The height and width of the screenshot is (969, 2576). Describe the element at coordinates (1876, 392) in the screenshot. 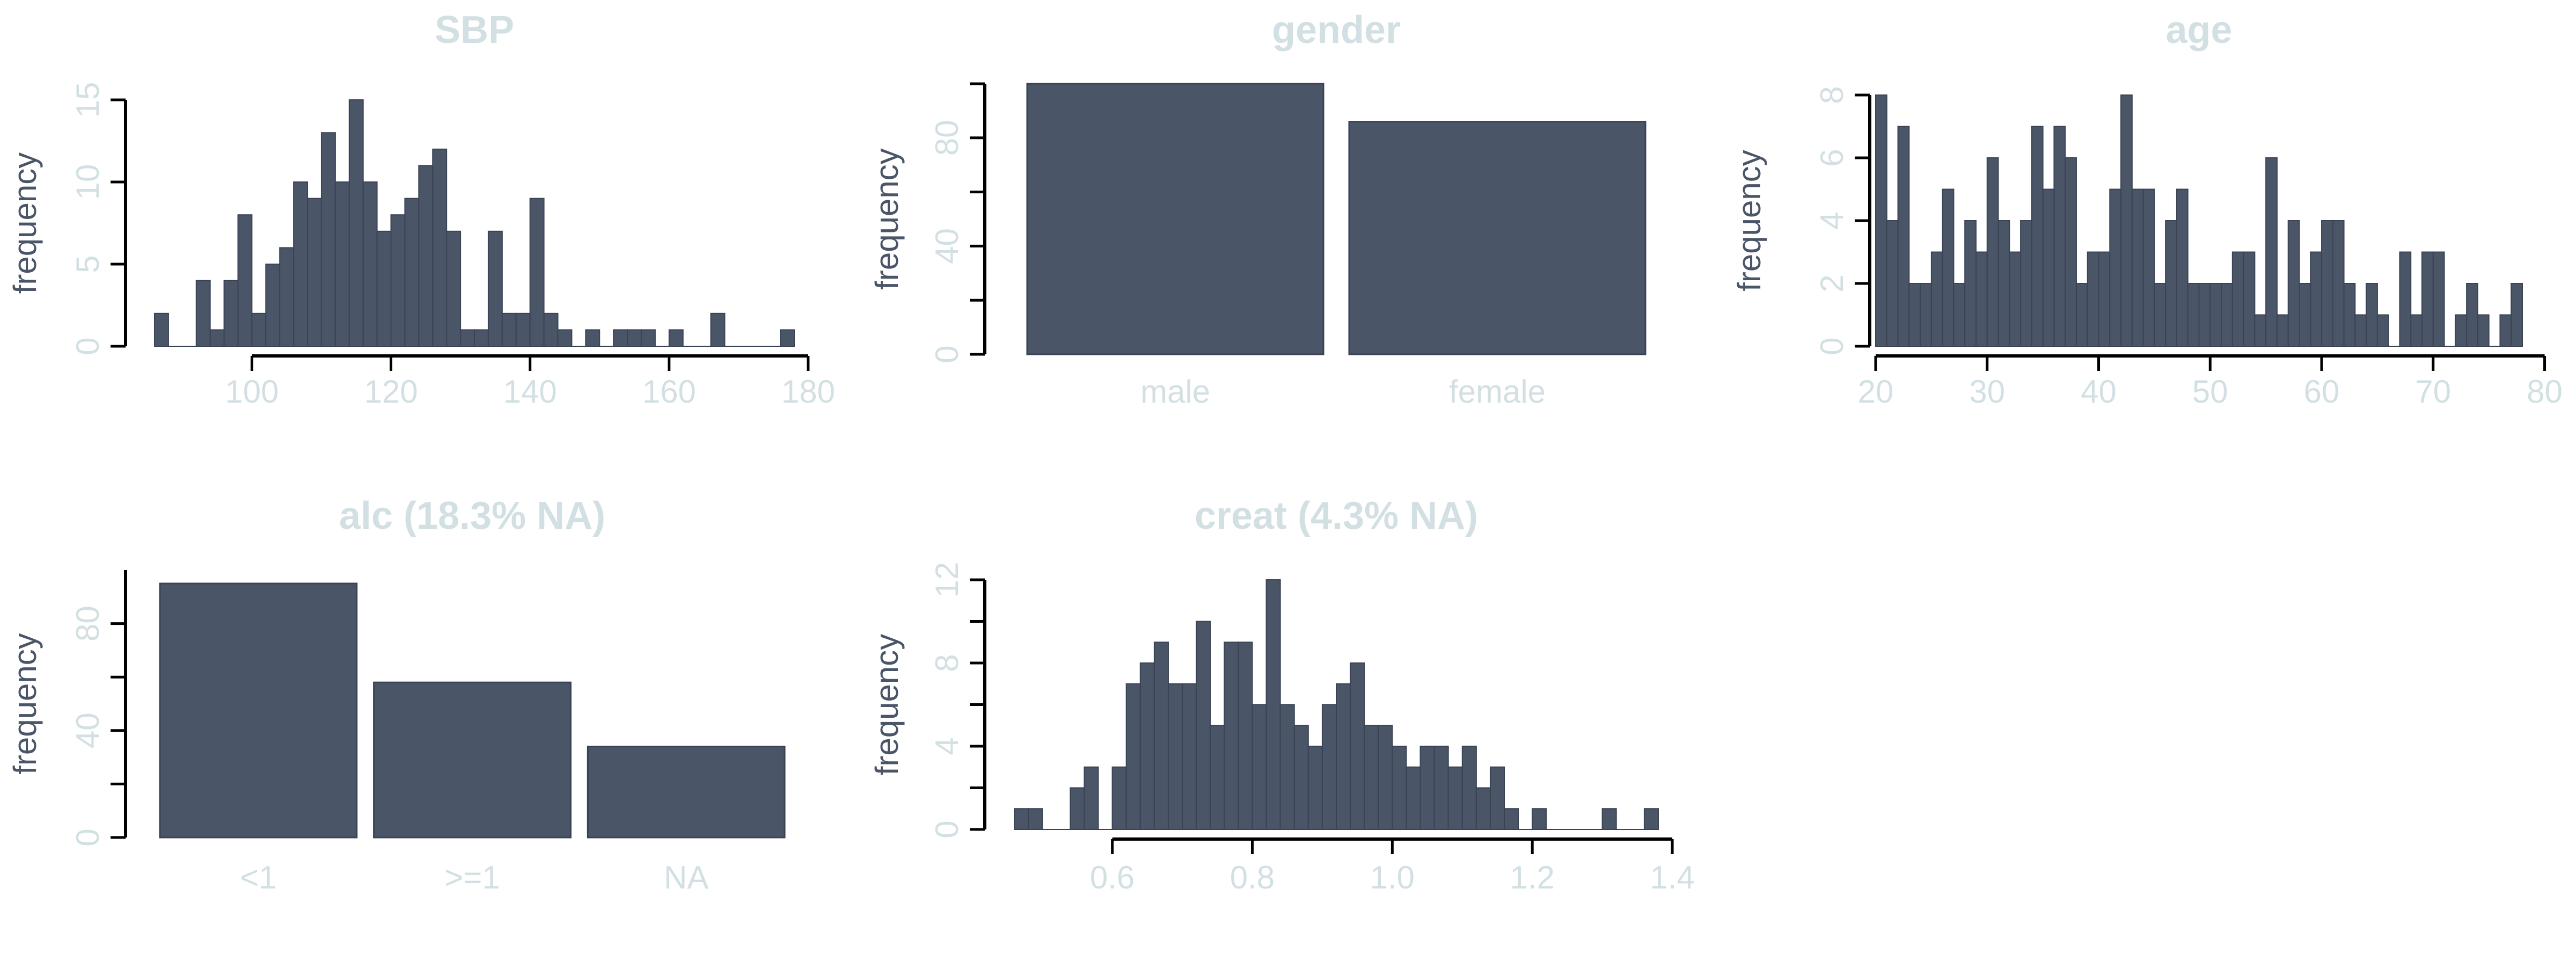

I see `panel-3-x-tick-label: 20` at that location.